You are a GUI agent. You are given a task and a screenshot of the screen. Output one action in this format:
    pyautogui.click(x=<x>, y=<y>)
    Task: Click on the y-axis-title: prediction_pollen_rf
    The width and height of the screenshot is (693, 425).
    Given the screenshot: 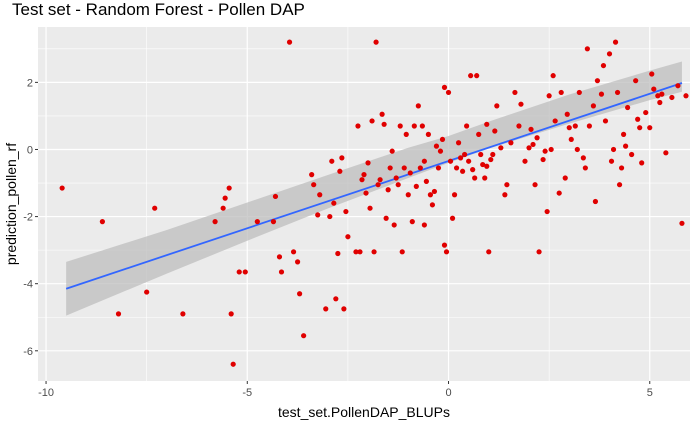 What is the action you would take?
    pyautogui.click(x=11, y=204)
    